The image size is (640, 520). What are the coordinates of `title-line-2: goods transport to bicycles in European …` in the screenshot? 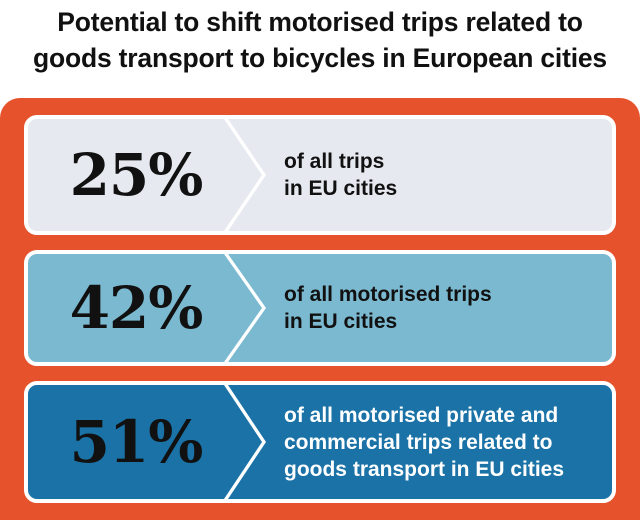 It's located at (320, 58).